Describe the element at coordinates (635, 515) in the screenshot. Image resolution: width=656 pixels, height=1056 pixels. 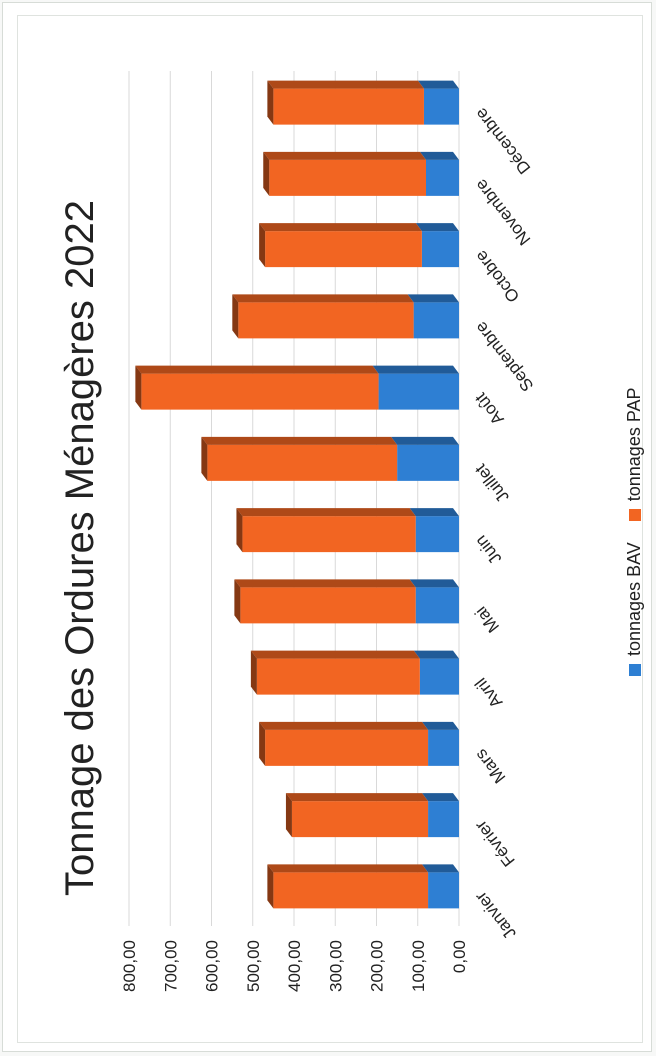
I see `legend-swatch-pap` at that location.